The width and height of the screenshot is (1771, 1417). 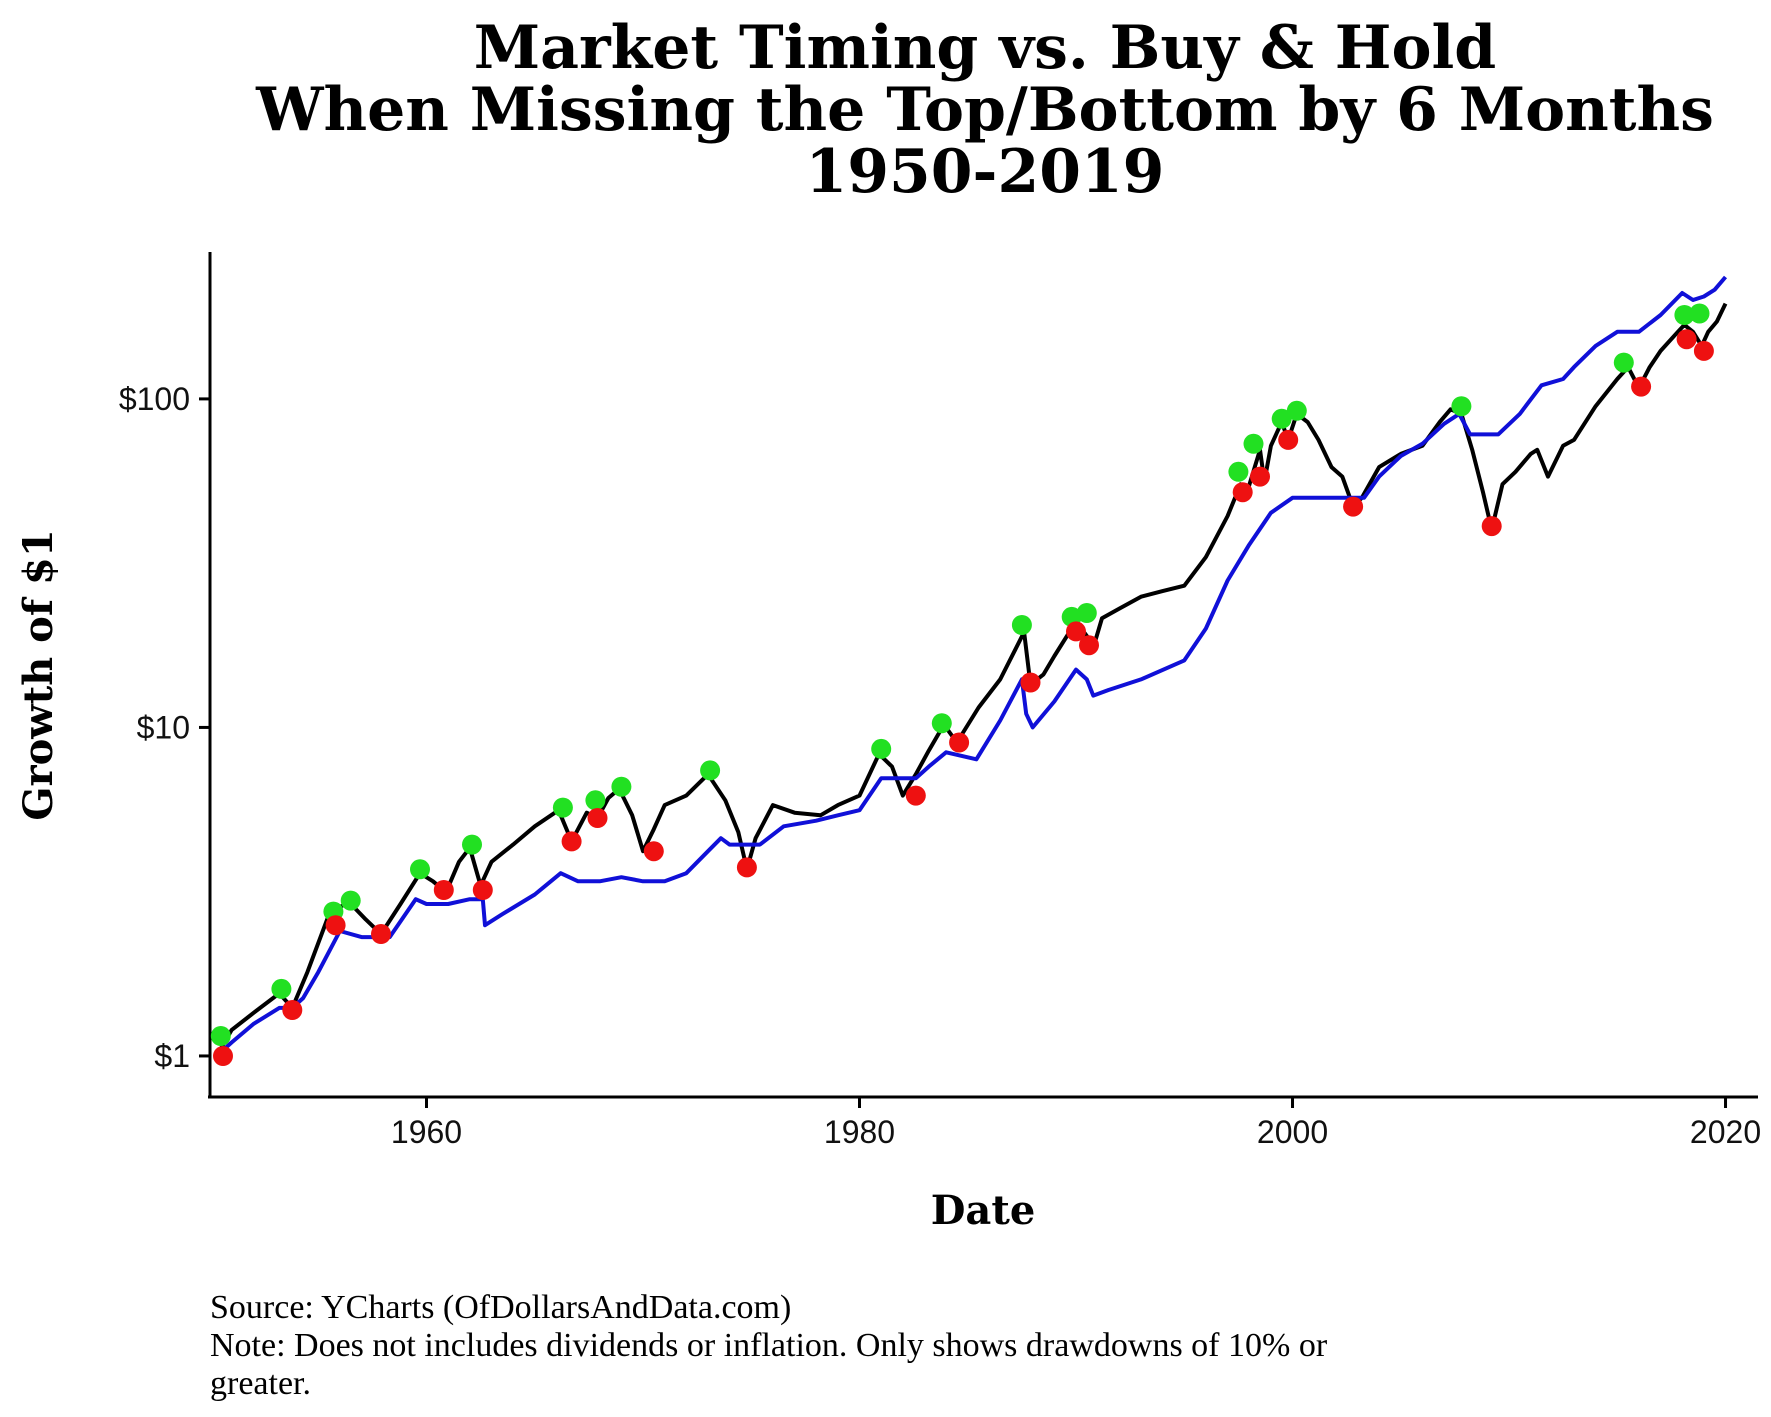 What do you see at coordinates (983, 1210) in the screenshot?
I see `x-axis-title: Date` at bounding box center [983, 1210].